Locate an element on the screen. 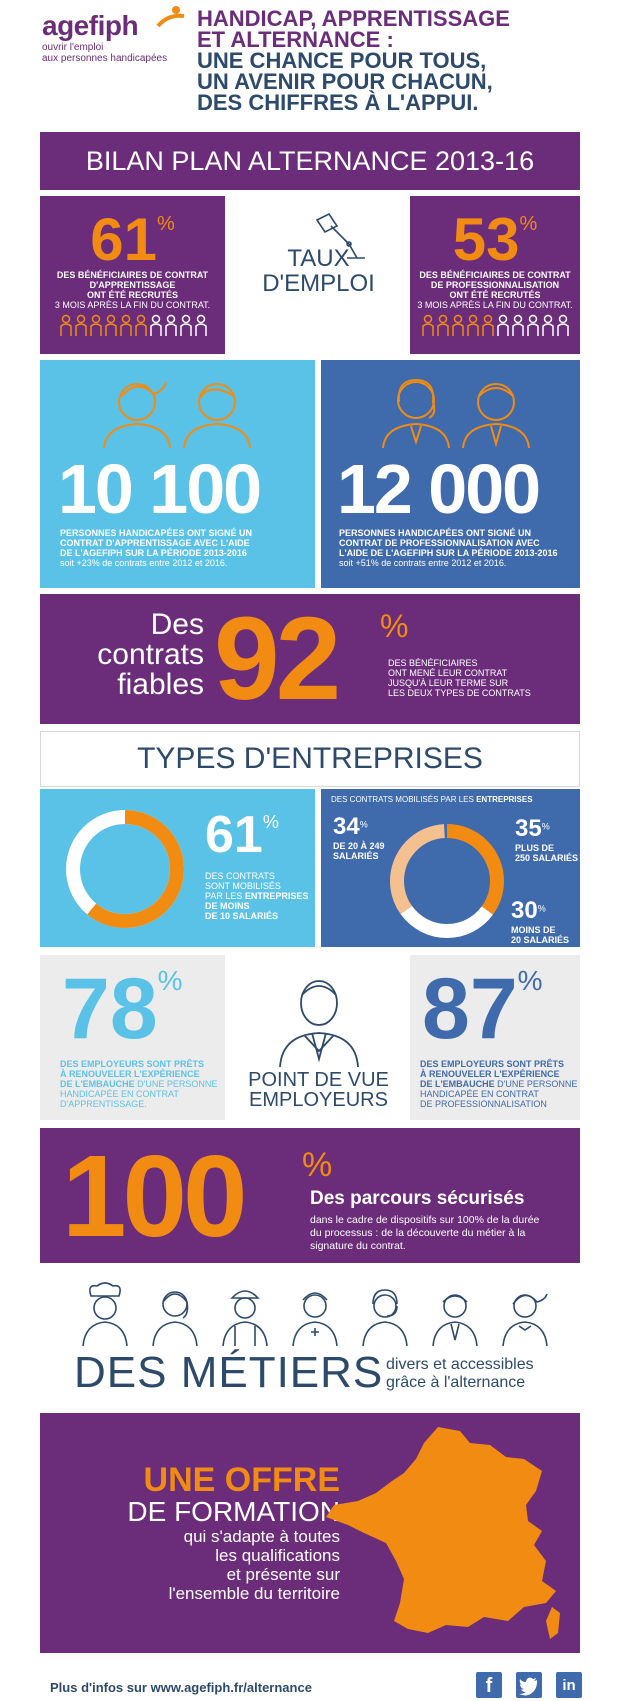 This screenshot has height=1701, width=620. fiables-line3: fiables is located at coordinates (160, 684).